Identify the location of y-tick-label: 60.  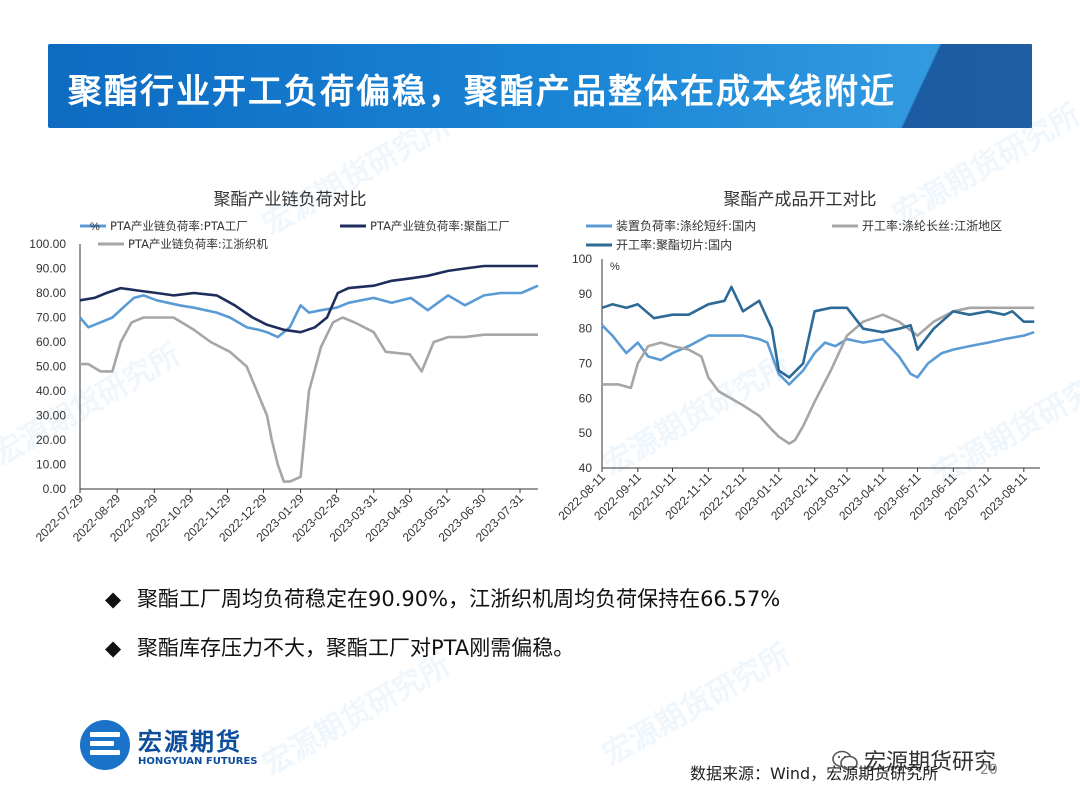
(586, 398).